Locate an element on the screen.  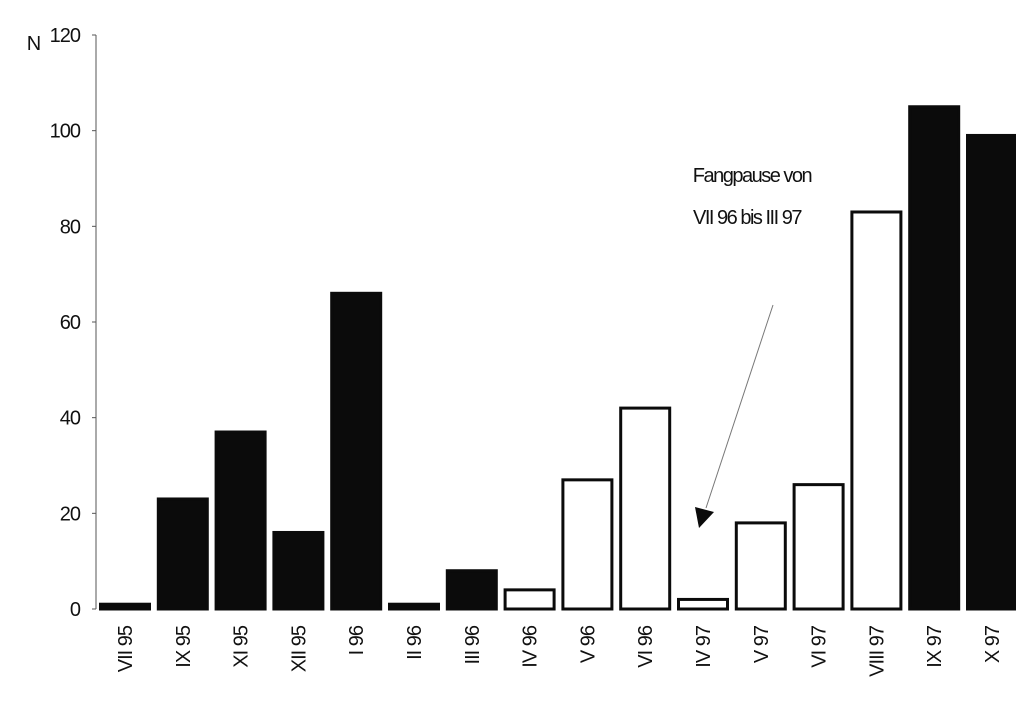
x-tick-label: VII 95 is located at coordinates (126, 648).